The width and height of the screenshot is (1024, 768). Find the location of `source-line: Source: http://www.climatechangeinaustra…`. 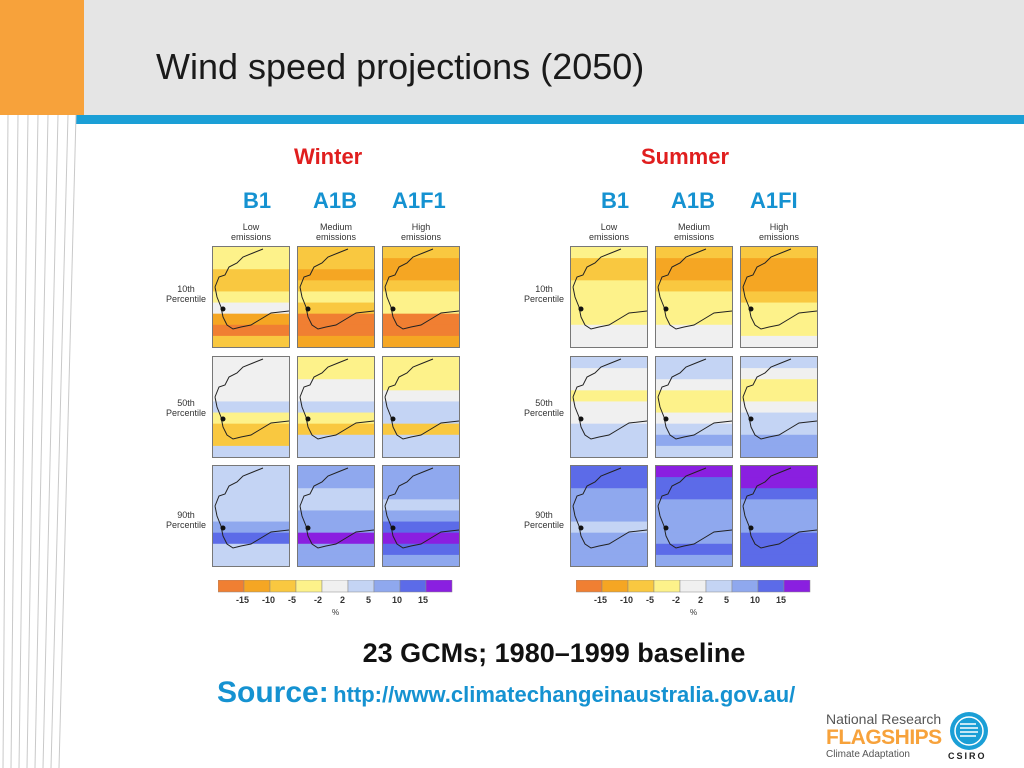

source-line: Source: http://www.climatechangeinaustra… is located at coordinates (506, 693).